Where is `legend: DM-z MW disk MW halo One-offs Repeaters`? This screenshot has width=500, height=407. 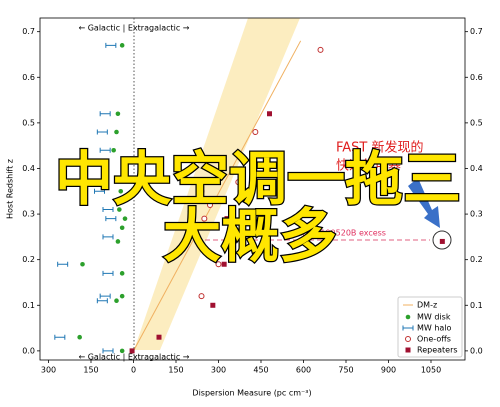 legend: DM-z MW disk MW halo One-offs Repeaters is located at coordinates (430, 327).